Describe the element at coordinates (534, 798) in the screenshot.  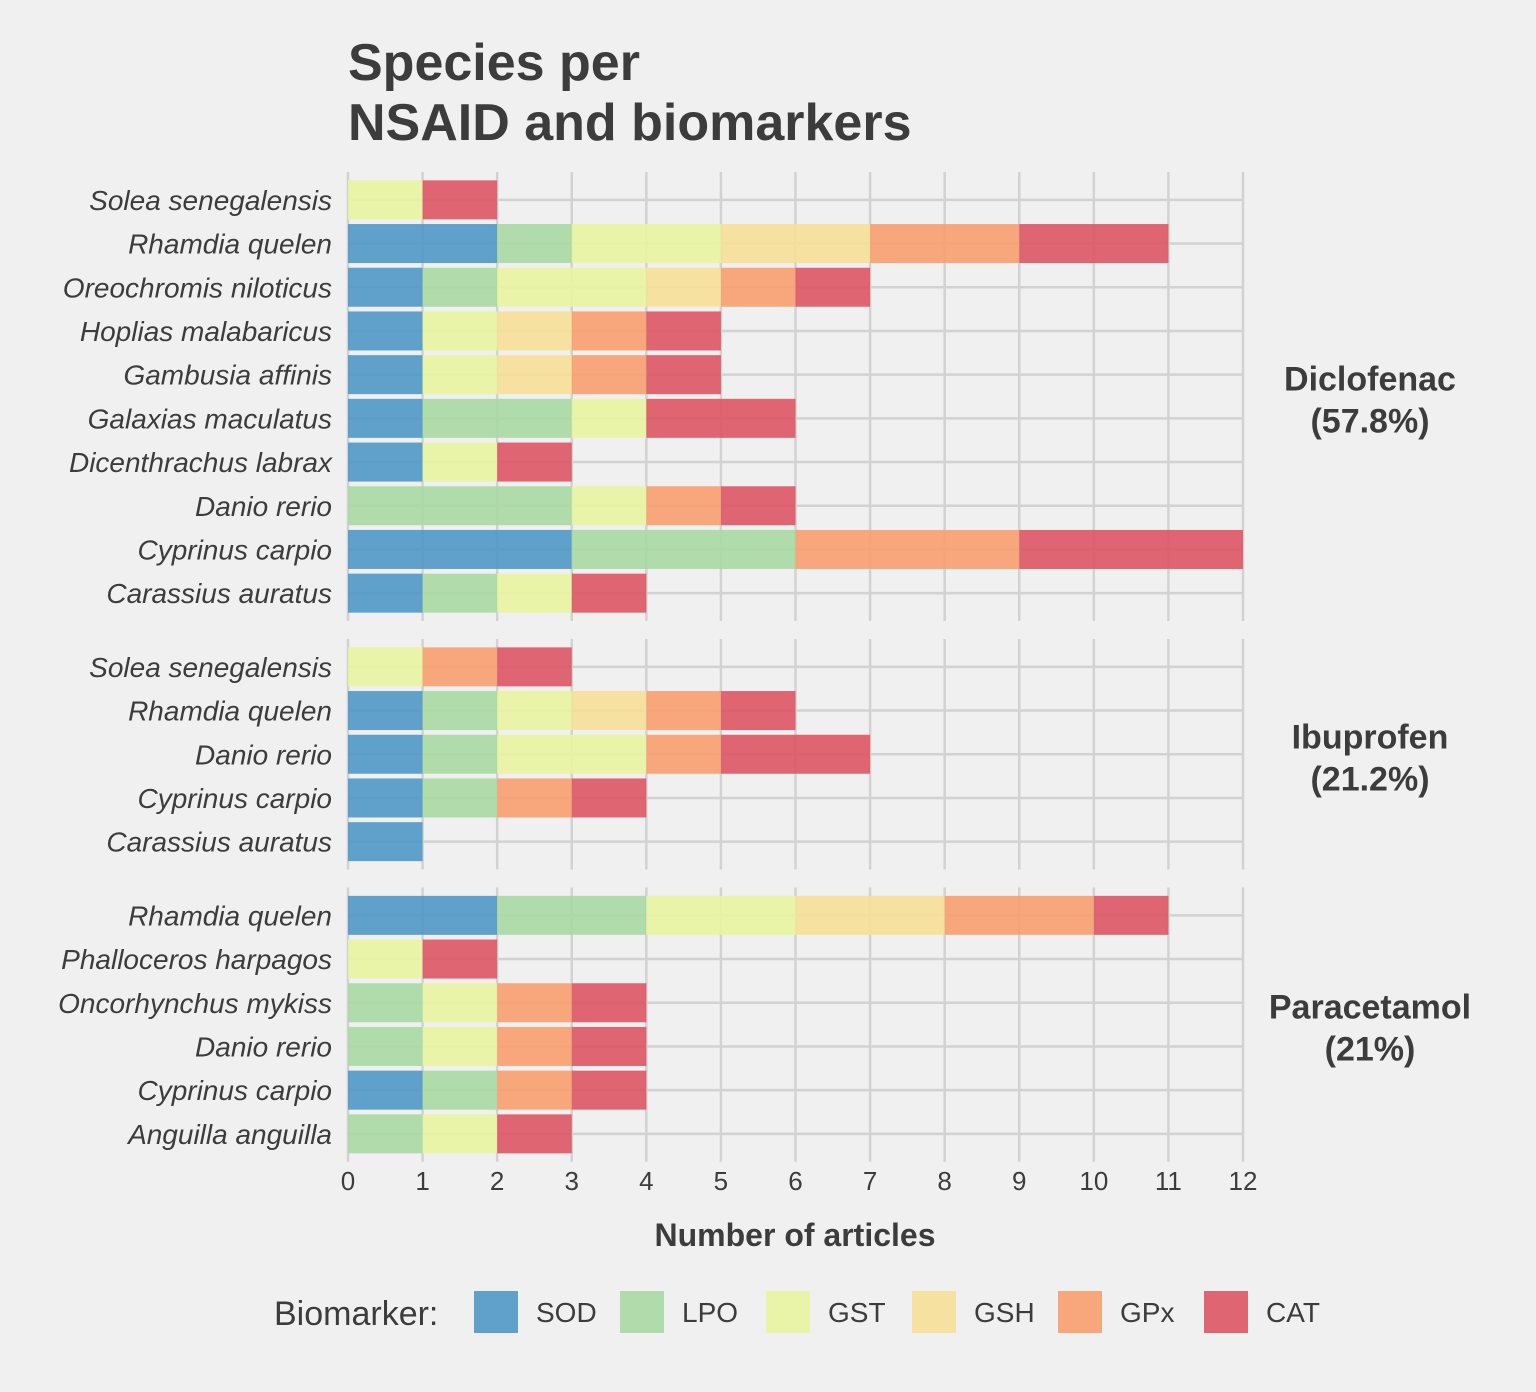
I see `bar-ibuprofen-cyprinus-carpio-gpx` at that location.